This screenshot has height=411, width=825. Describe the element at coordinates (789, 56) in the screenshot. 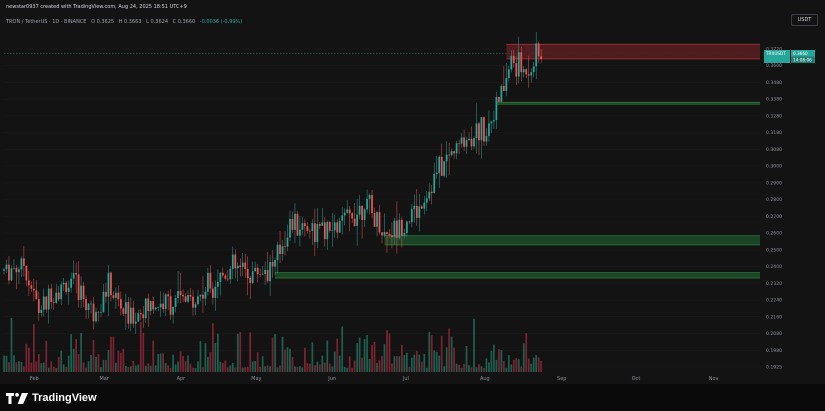

I see `price-tag: TRXUSDT 0.3660 14:08:06` at that location.